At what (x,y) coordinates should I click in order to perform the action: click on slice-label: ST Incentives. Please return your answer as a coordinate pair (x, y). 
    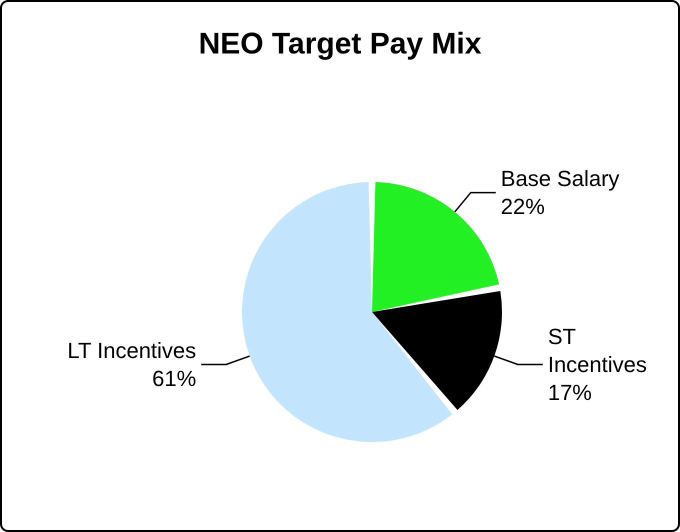
    Looking at the image, I should click on (597, 351).